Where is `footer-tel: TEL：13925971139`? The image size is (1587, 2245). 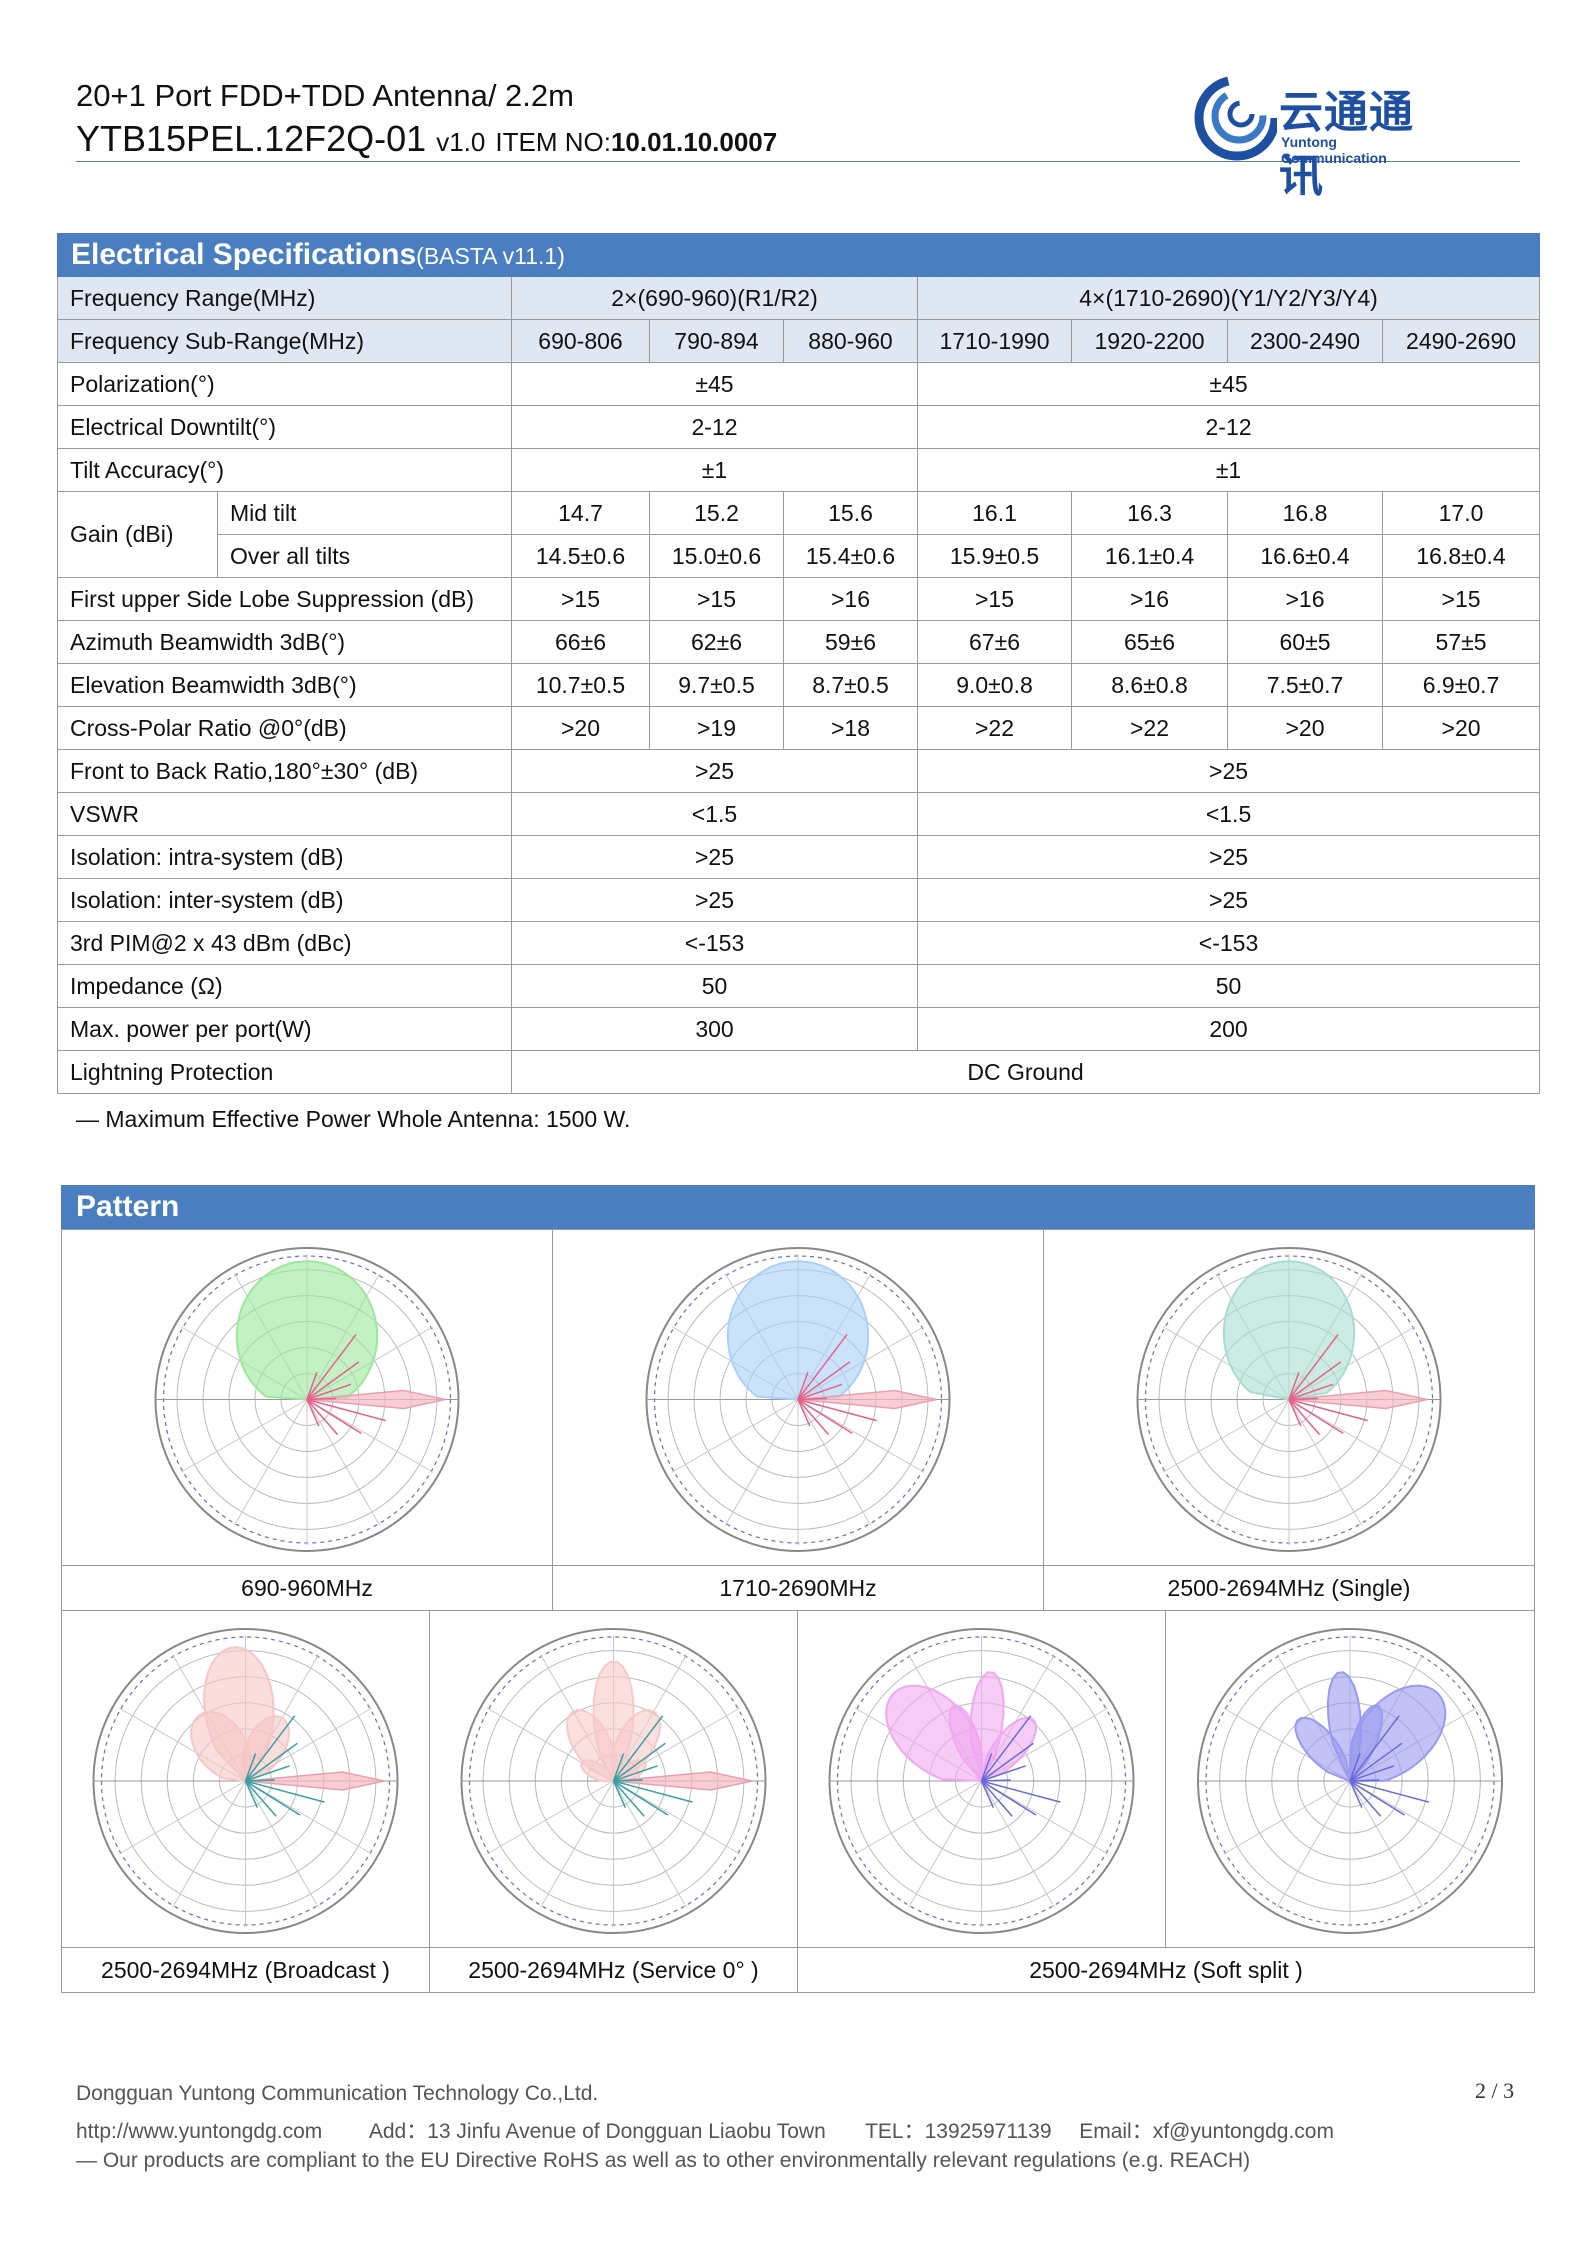
footer-tel: TEL：13925971139 is located at coordinates (958, 2131).